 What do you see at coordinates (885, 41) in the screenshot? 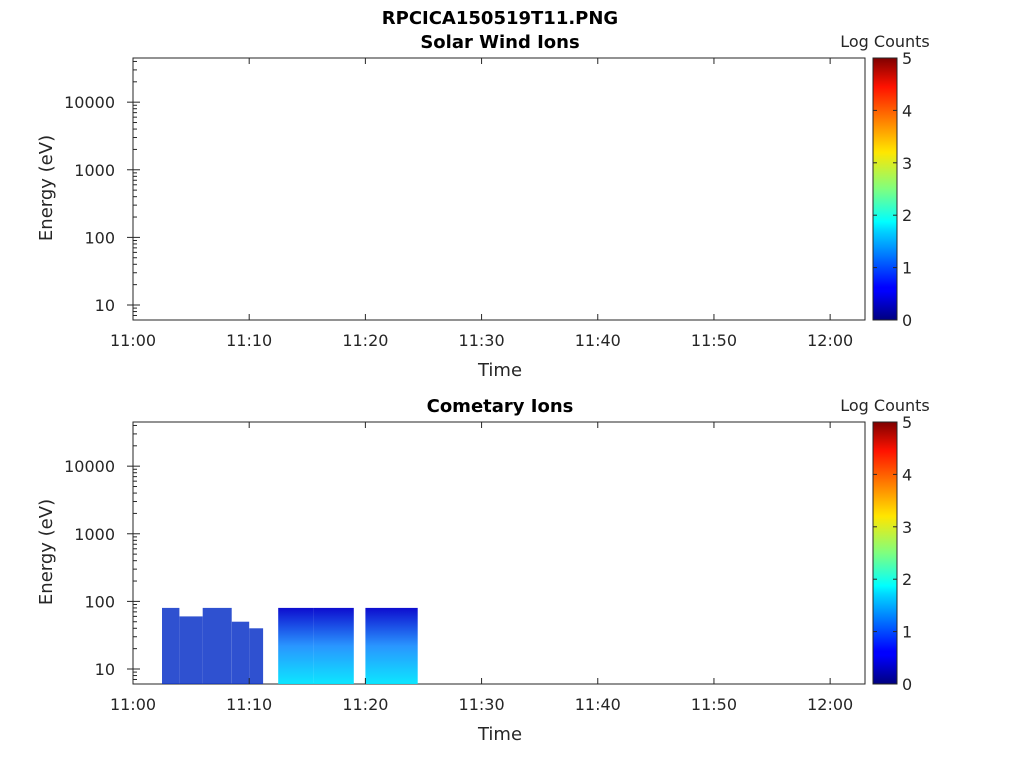
I see `colorbar-label-solar-wind: Log Counts` at bounding box center [885, 41].